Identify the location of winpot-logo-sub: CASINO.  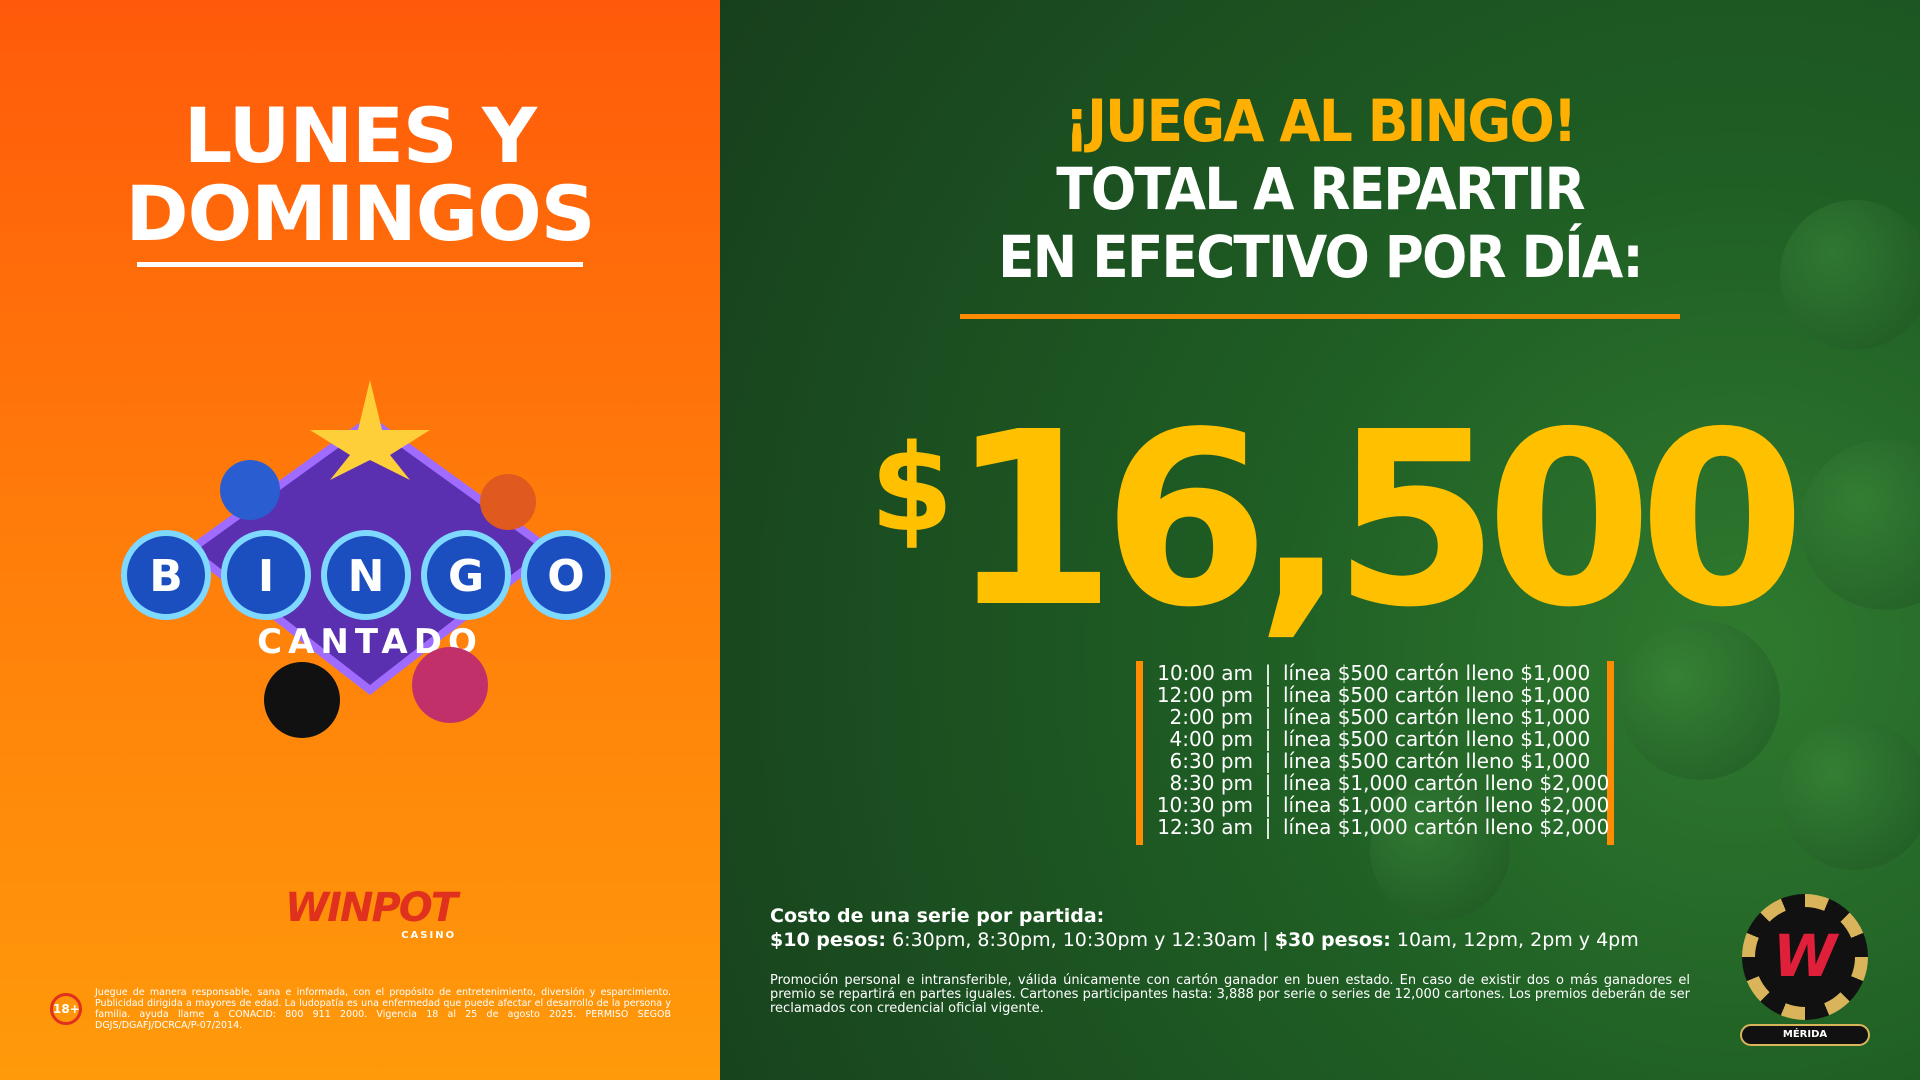
(429, 935).